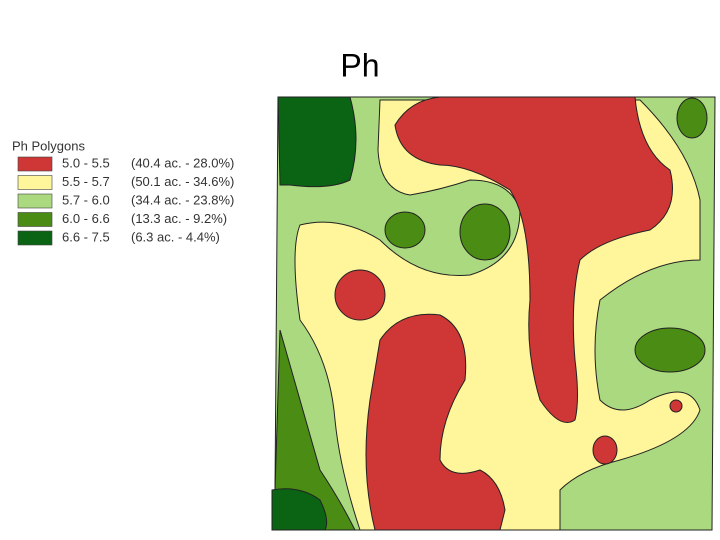 This screenshot has height=540, width=720. What do you see at coordinates (182, 162) in the screenshot?
I see `legend-detail: (40.4 ac. - 28.0%)` at bounding box center [182, 162].